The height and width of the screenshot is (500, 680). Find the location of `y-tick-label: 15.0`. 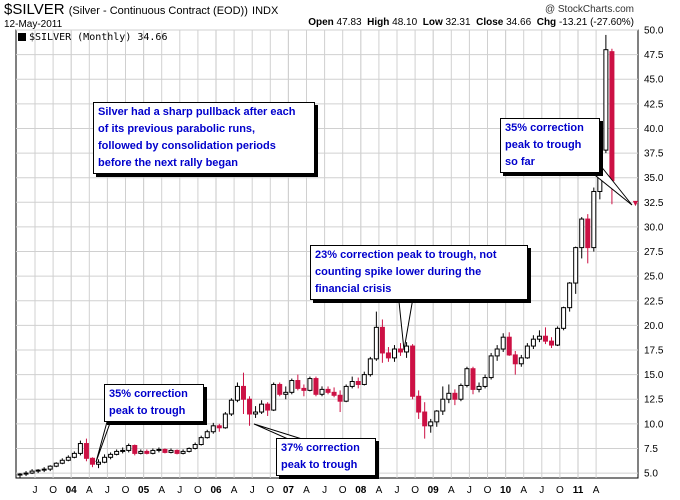

y-tick-label: 15.0 is located at coordinates (654, 375).